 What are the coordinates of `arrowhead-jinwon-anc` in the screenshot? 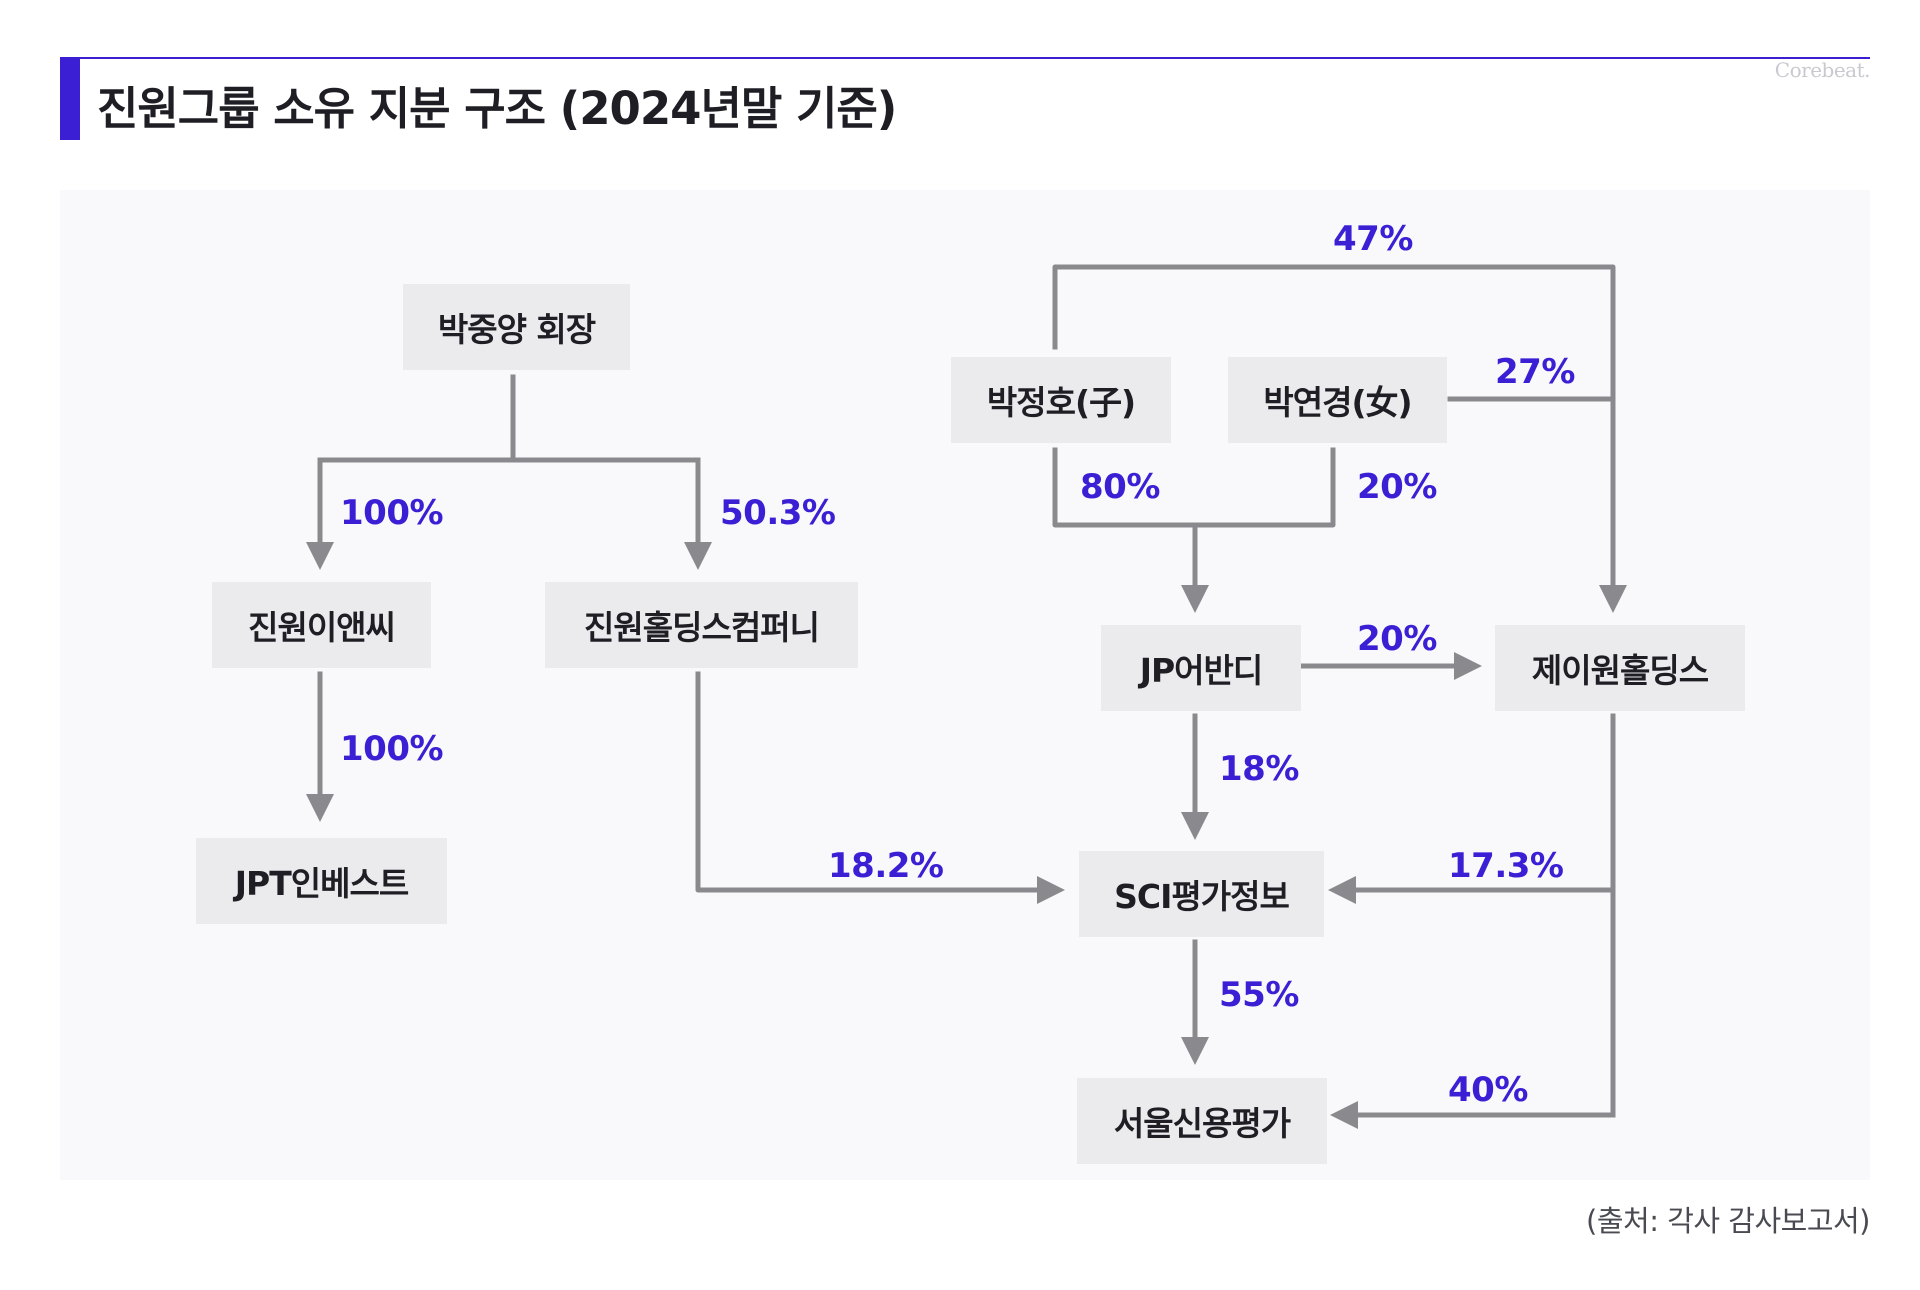 It's located at (320, 556).